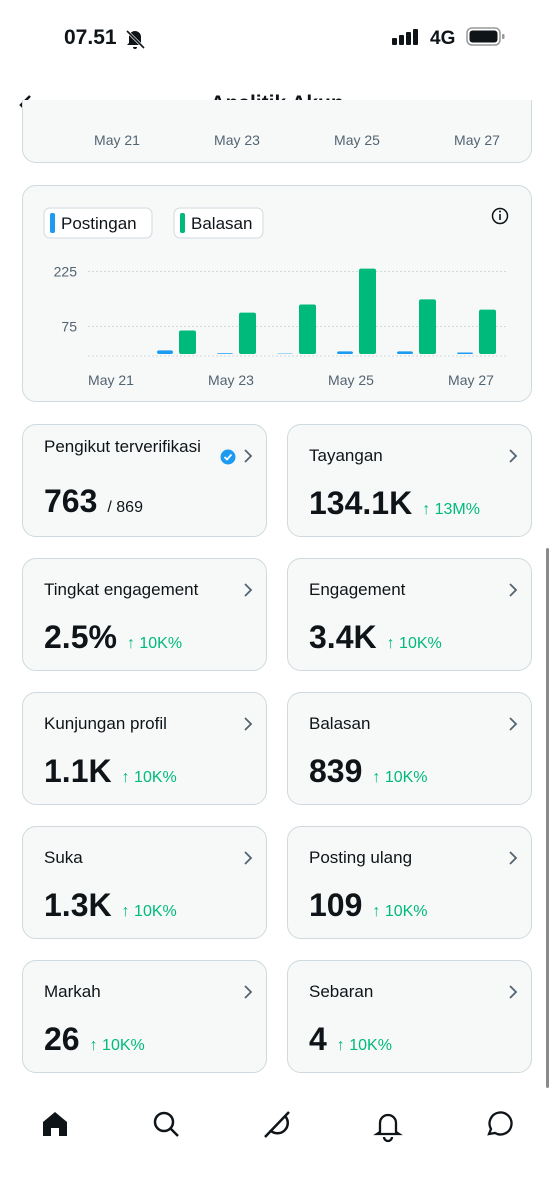 Image resolution: width=554 pixels, height=1200 pixels. What do you see at coordinates (144, 748) in the screenshot?
I see `stat-card: Kunjungan profil 1.1K ↑ 10K%` at bounding box center [144, 748].